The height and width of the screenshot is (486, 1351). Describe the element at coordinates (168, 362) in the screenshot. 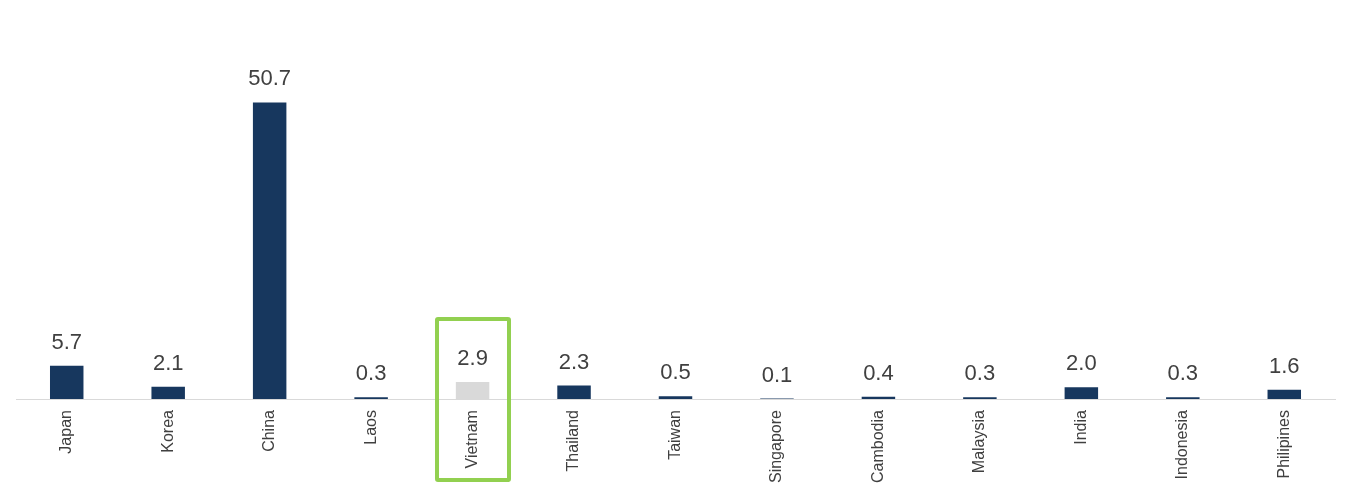

I see `data-label: 2.1` at that location.